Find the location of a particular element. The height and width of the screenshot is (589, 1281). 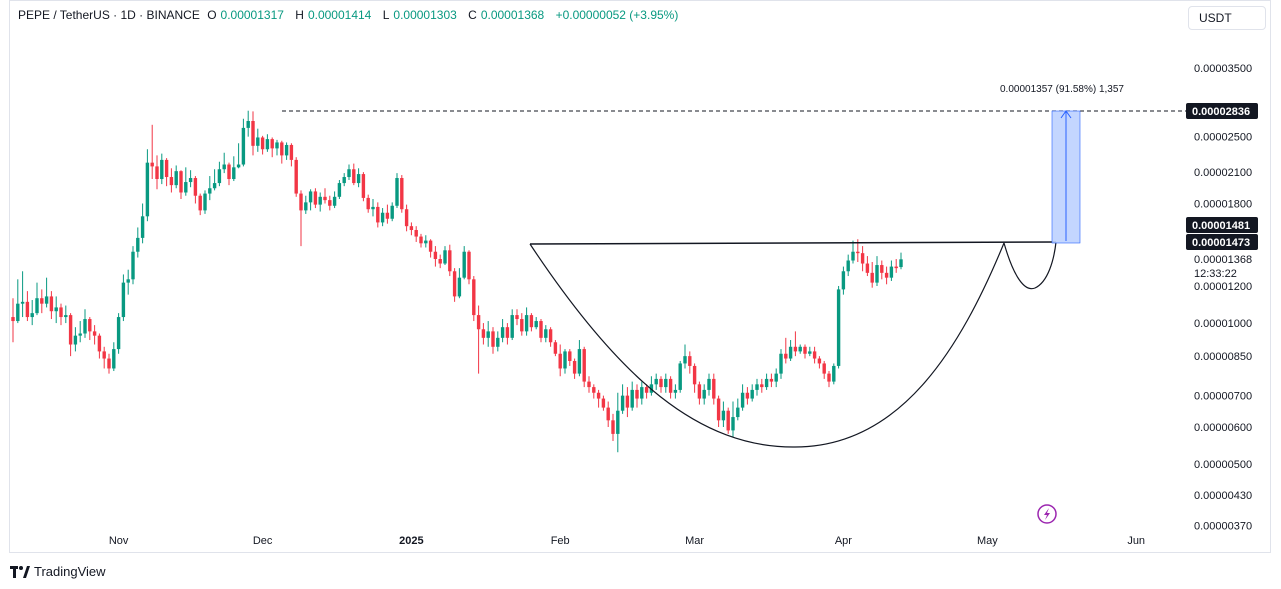

neckline-price-tag is located at coordinates (1222, 242).